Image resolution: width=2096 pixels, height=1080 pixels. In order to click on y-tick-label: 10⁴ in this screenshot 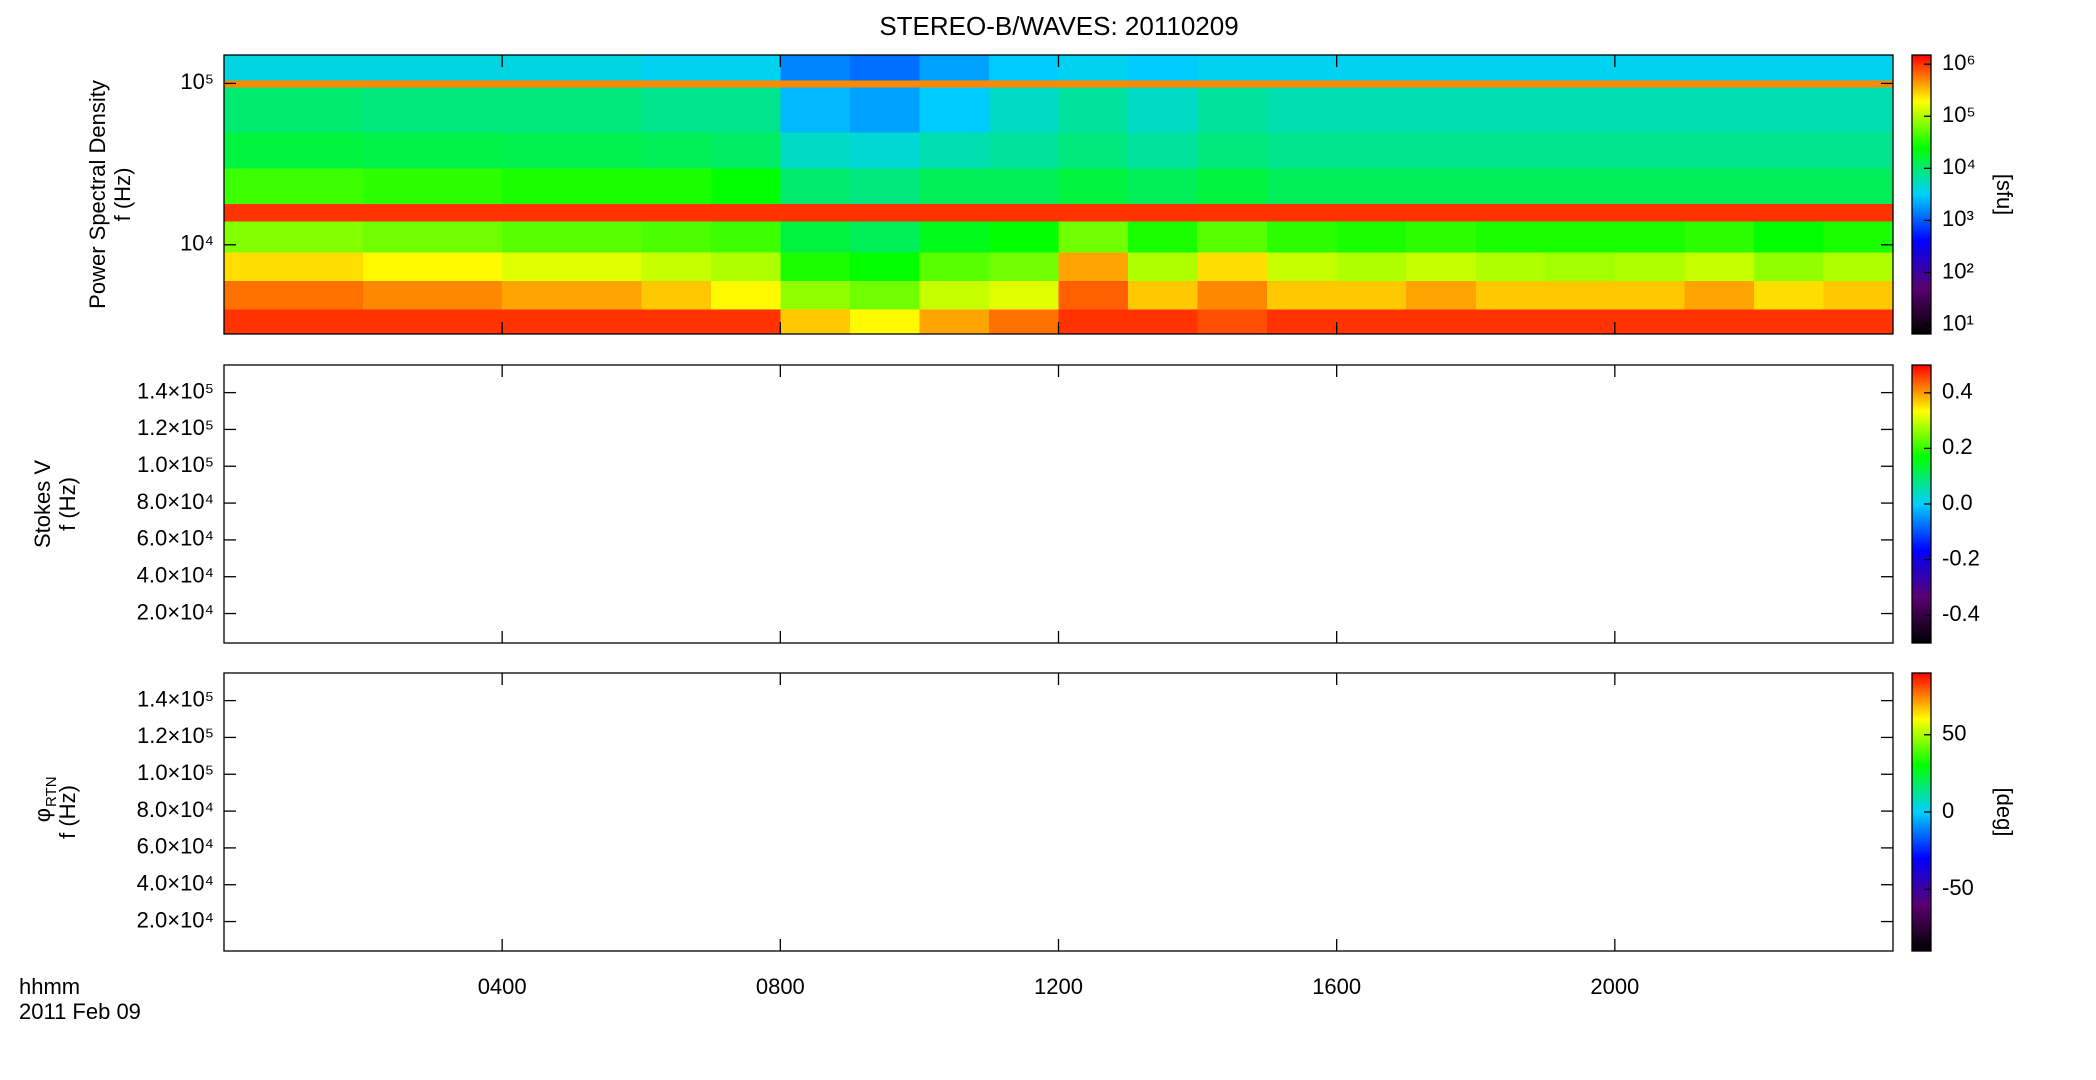, I will do `click(197, 243)`.